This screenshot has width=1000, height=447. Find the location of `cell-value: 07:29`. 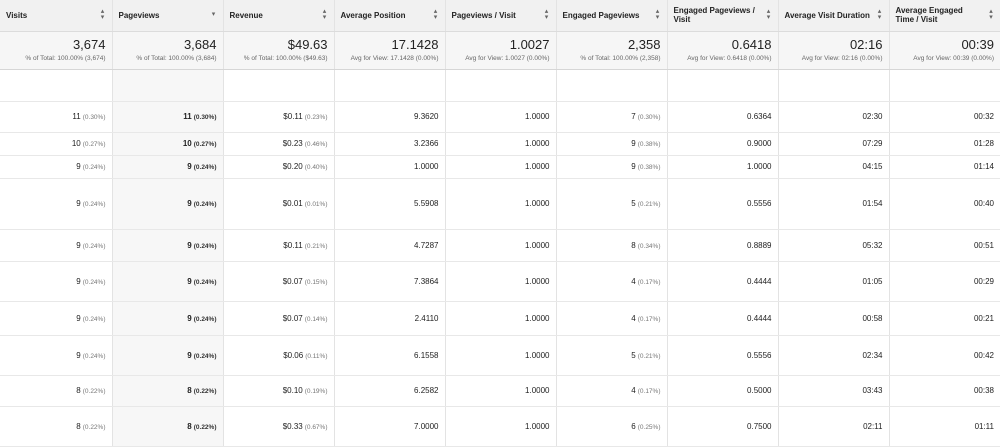

cell-value: 07:29 is located at coordinates (872, 143).